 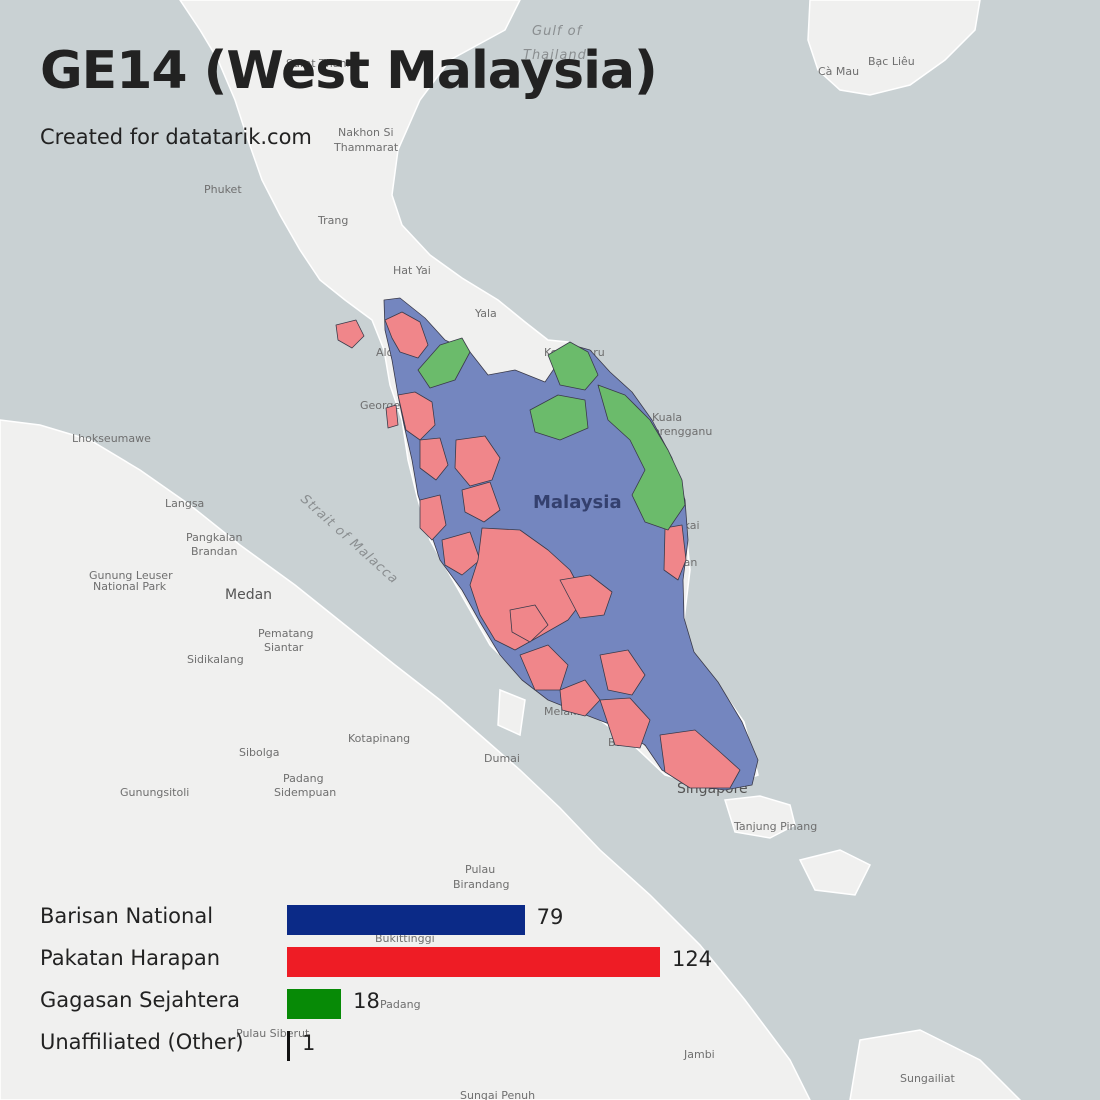 I want to click on region-pas-terengganu, so click(x=641, y=457).